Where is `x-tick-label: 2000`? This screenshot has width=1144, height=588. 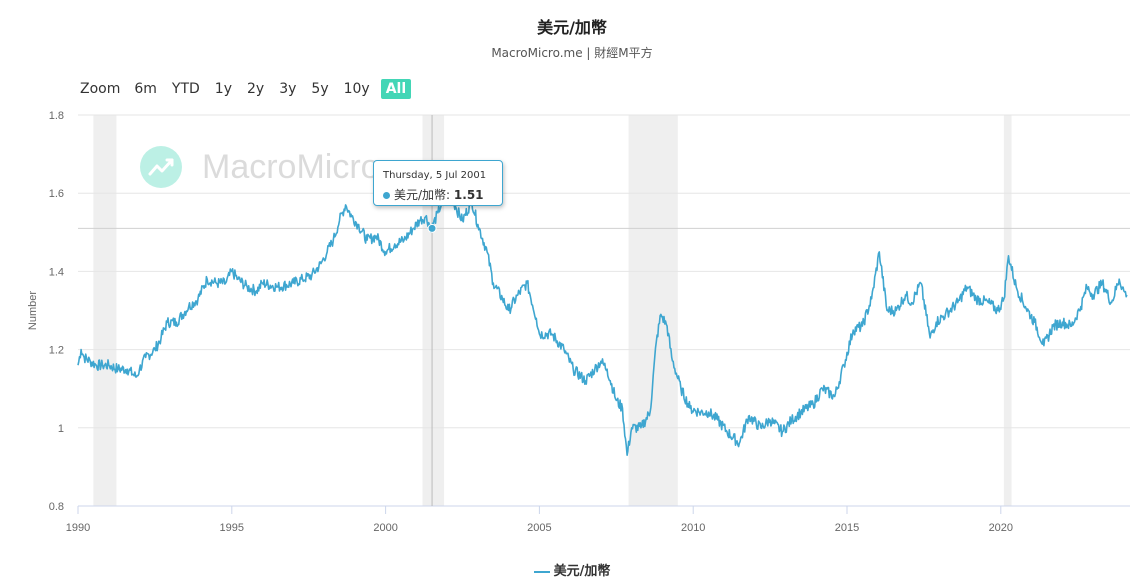 x-tick-label: 2000 is located at coordinates (385, 528).